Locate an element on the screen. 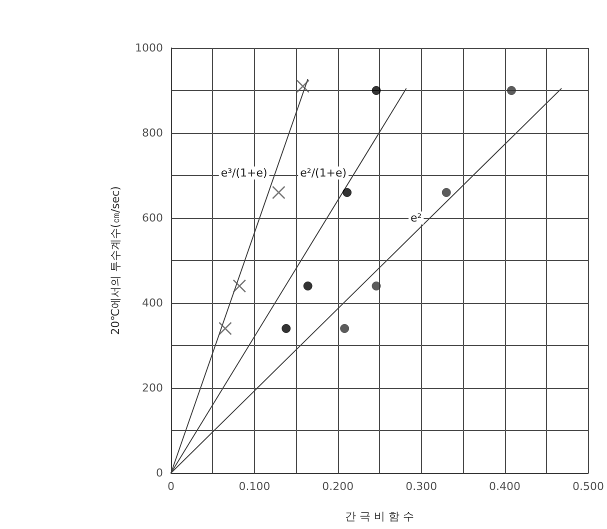  x-tick-label: 0 is located at coordinates (171, 486).